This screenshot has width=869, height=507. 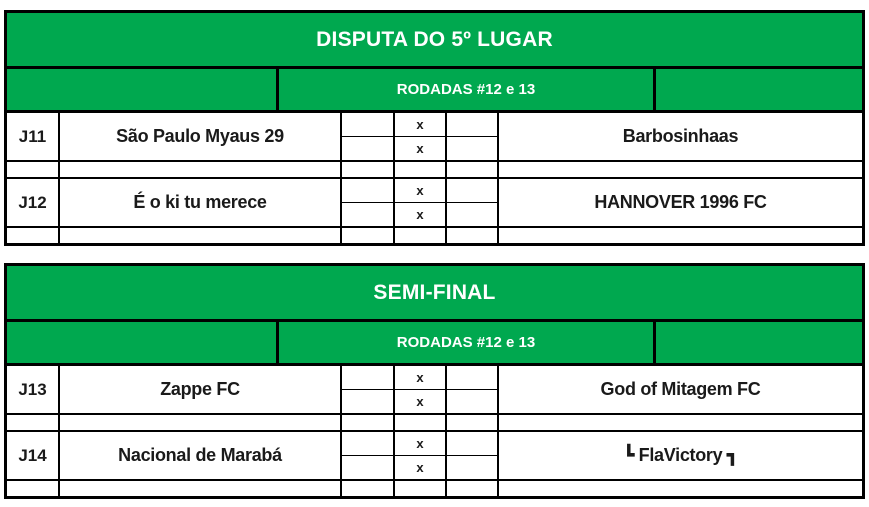 I want to click on home-team-name: Zappe FC, so click(x=200, y=389).